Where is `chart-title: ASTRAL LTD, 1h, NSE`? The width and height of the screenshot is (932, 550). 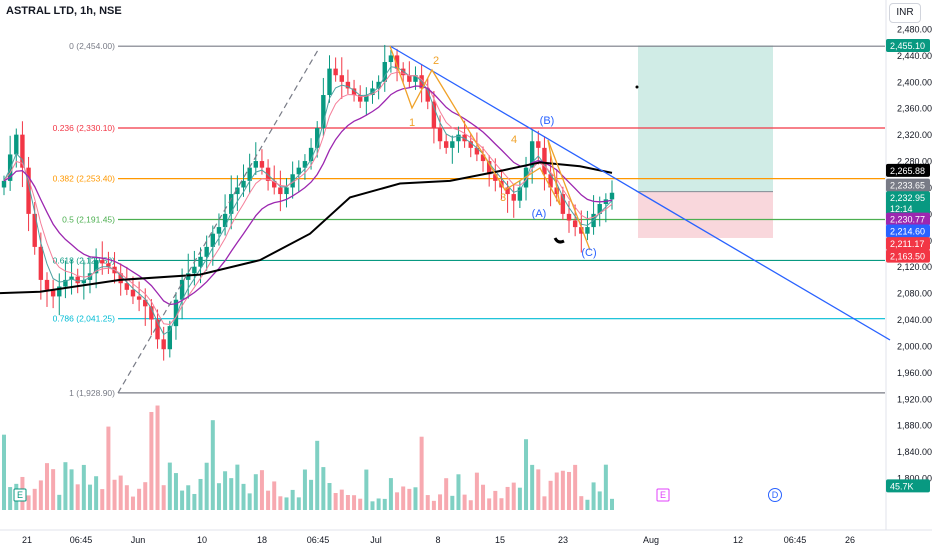
chart-title: ASTRAL LTD, 1h, NSE is located at coordinates (64, 11).